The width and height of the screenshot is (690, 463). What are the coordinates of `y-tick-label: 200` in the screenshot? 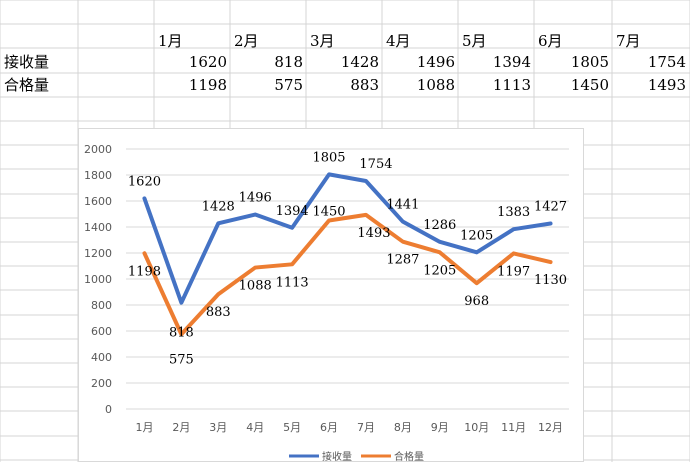 It's located at (101, 383).